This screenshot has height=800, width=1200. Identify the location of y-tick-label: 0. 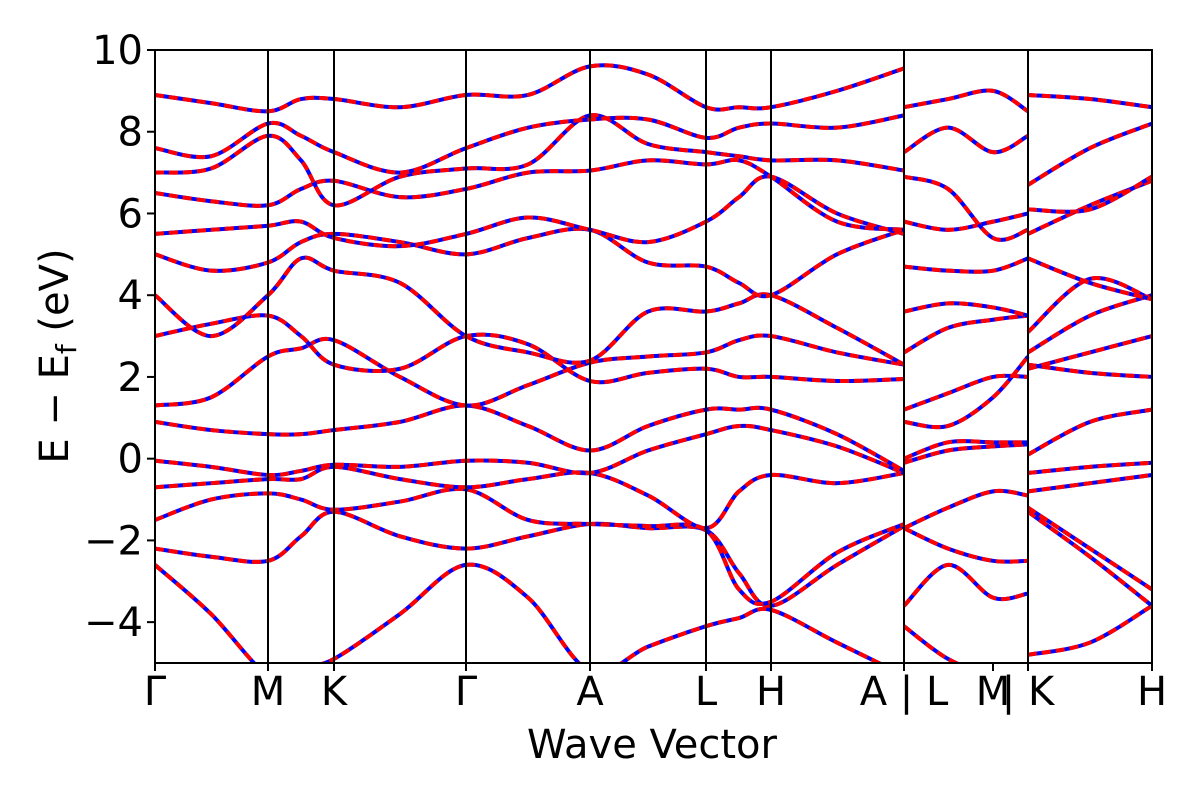
(130, 460).